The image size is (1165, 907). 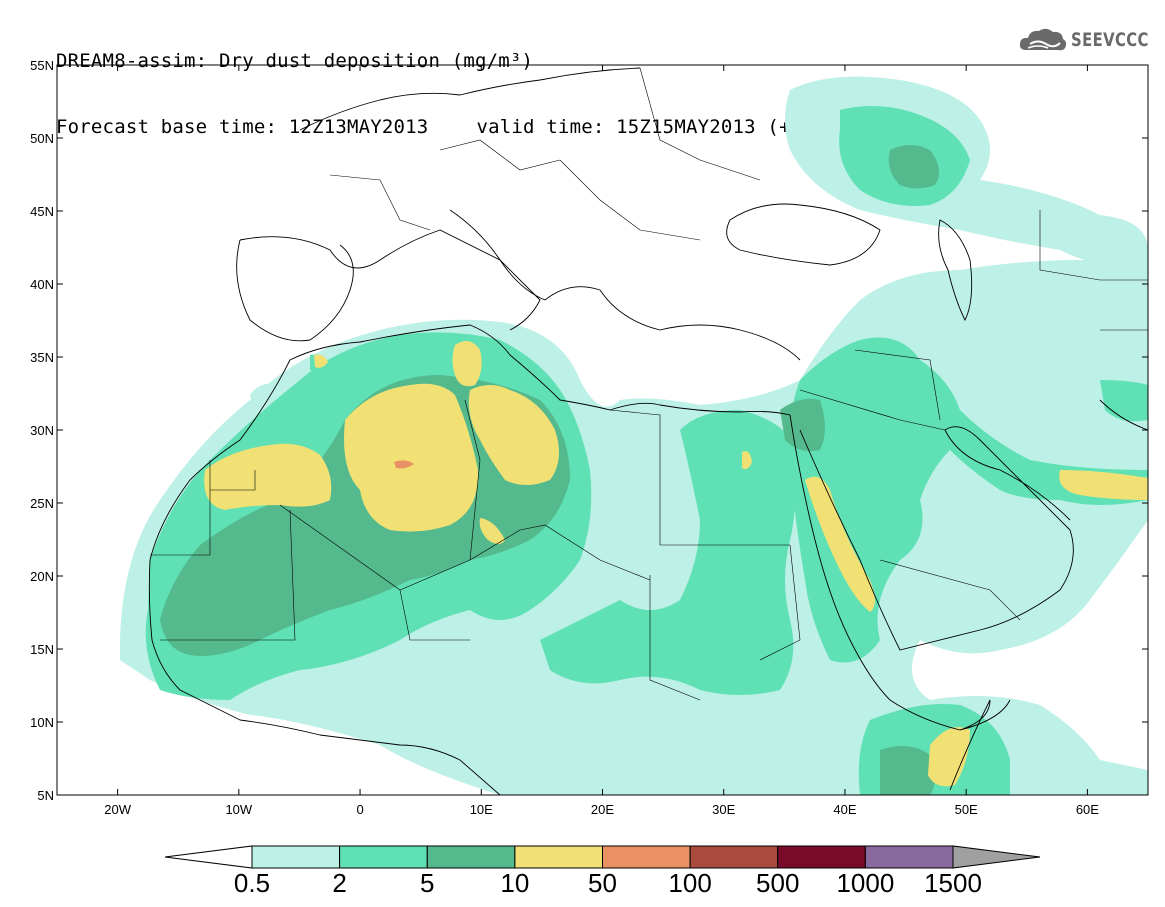 I want to click on y-tick-label: 30N, so click(x=42, y=430).